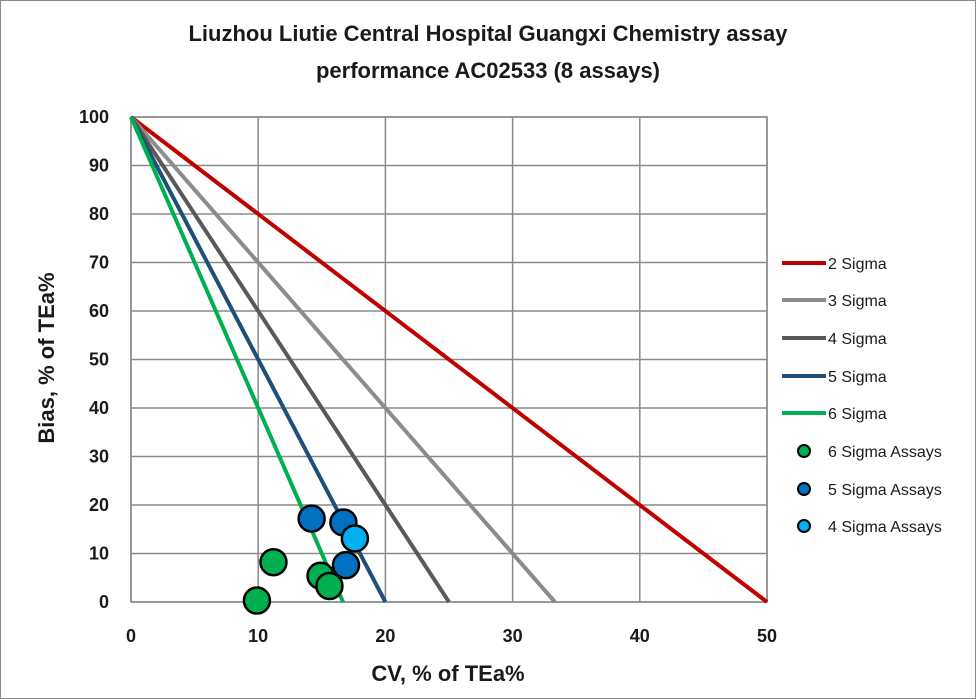 This screenshot has height=699, width=976. Describe the element at coordinates (99, 554) in the screenshot. I see `y-tick-label: 10` at that location.